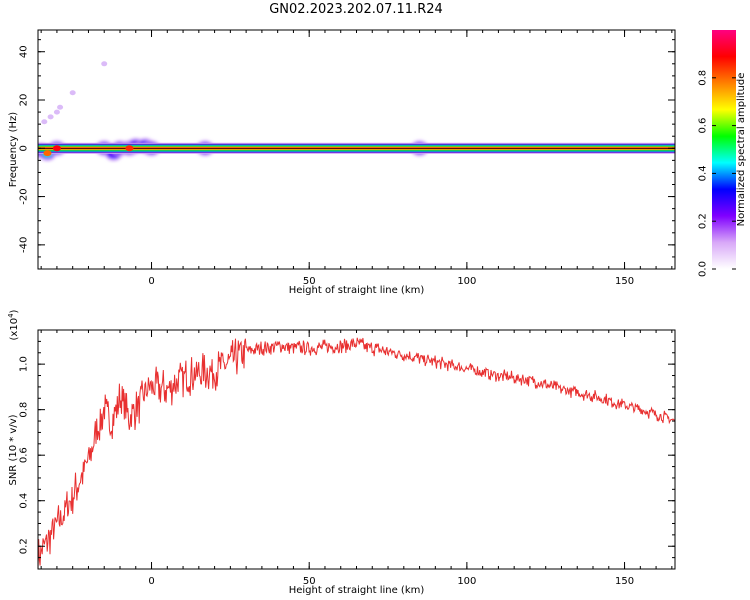 This screenshot has width=750, height=600. I want to click on chart-title: GN02.2023.202.07.11.R24, so click(356, 9).